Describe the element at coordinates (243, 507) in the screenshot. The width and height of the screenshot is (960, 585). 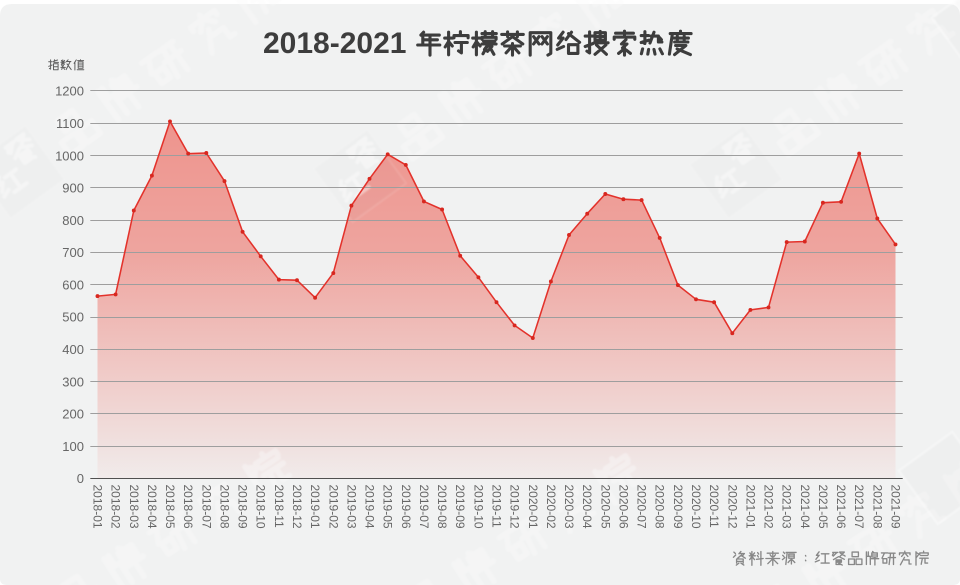
I see `svg-text: 2018-09` at that location.